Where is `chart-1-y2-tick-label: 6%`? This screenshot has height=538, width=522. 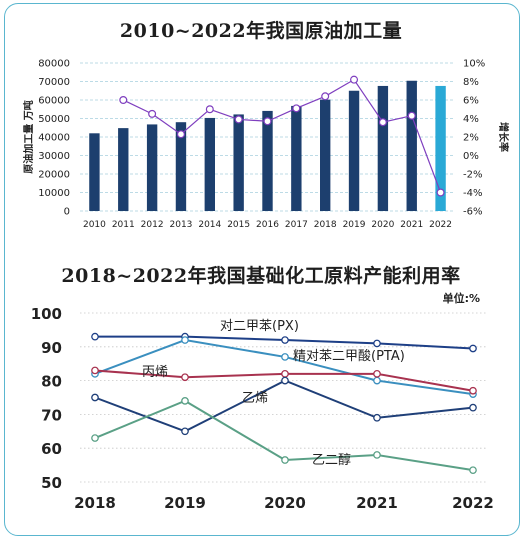
chart-1-y2-tick-label: 6% is located at coordinates (471, 101).